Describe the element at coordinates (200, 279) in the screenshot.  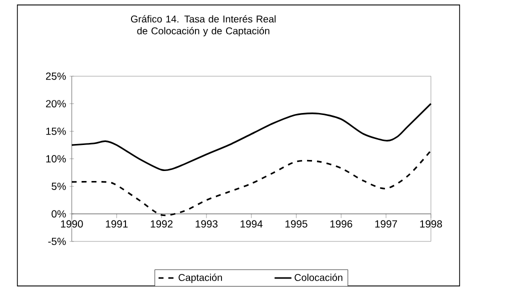
I see `legend-label: Captación` at that location.